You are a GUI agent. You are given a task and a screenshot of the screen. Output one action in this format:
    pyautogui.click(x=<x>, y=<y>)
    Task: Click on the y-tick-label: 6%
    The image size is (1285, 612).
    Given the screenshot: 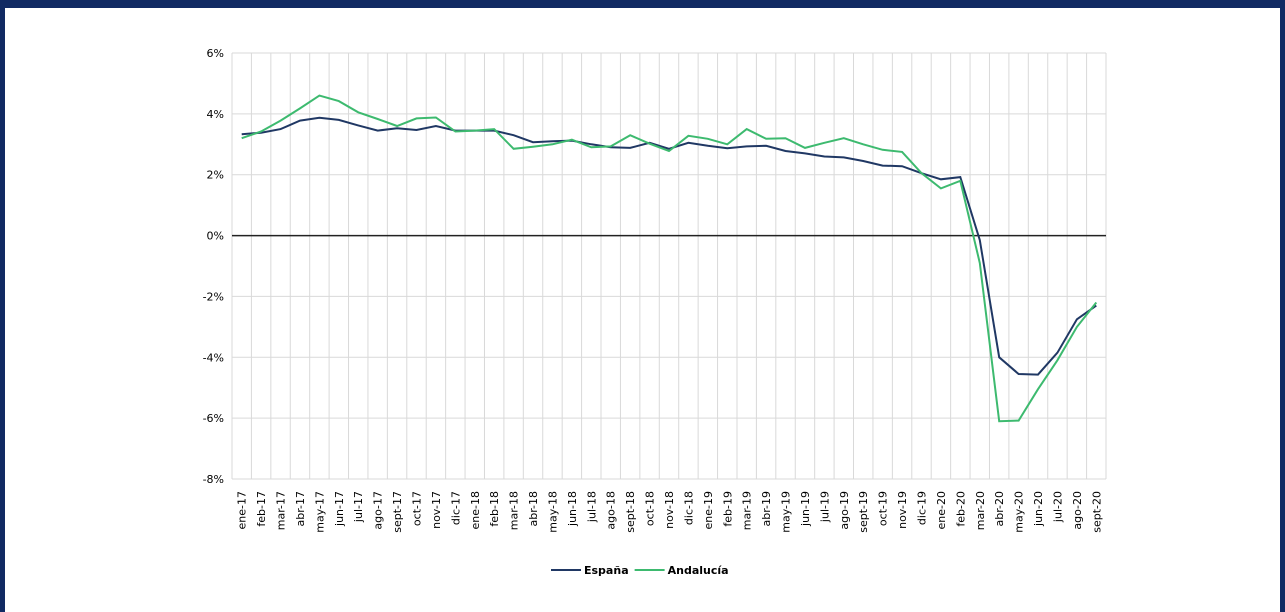 What is the action you would take?
    pyautogui.click(x=215, y=53)
    